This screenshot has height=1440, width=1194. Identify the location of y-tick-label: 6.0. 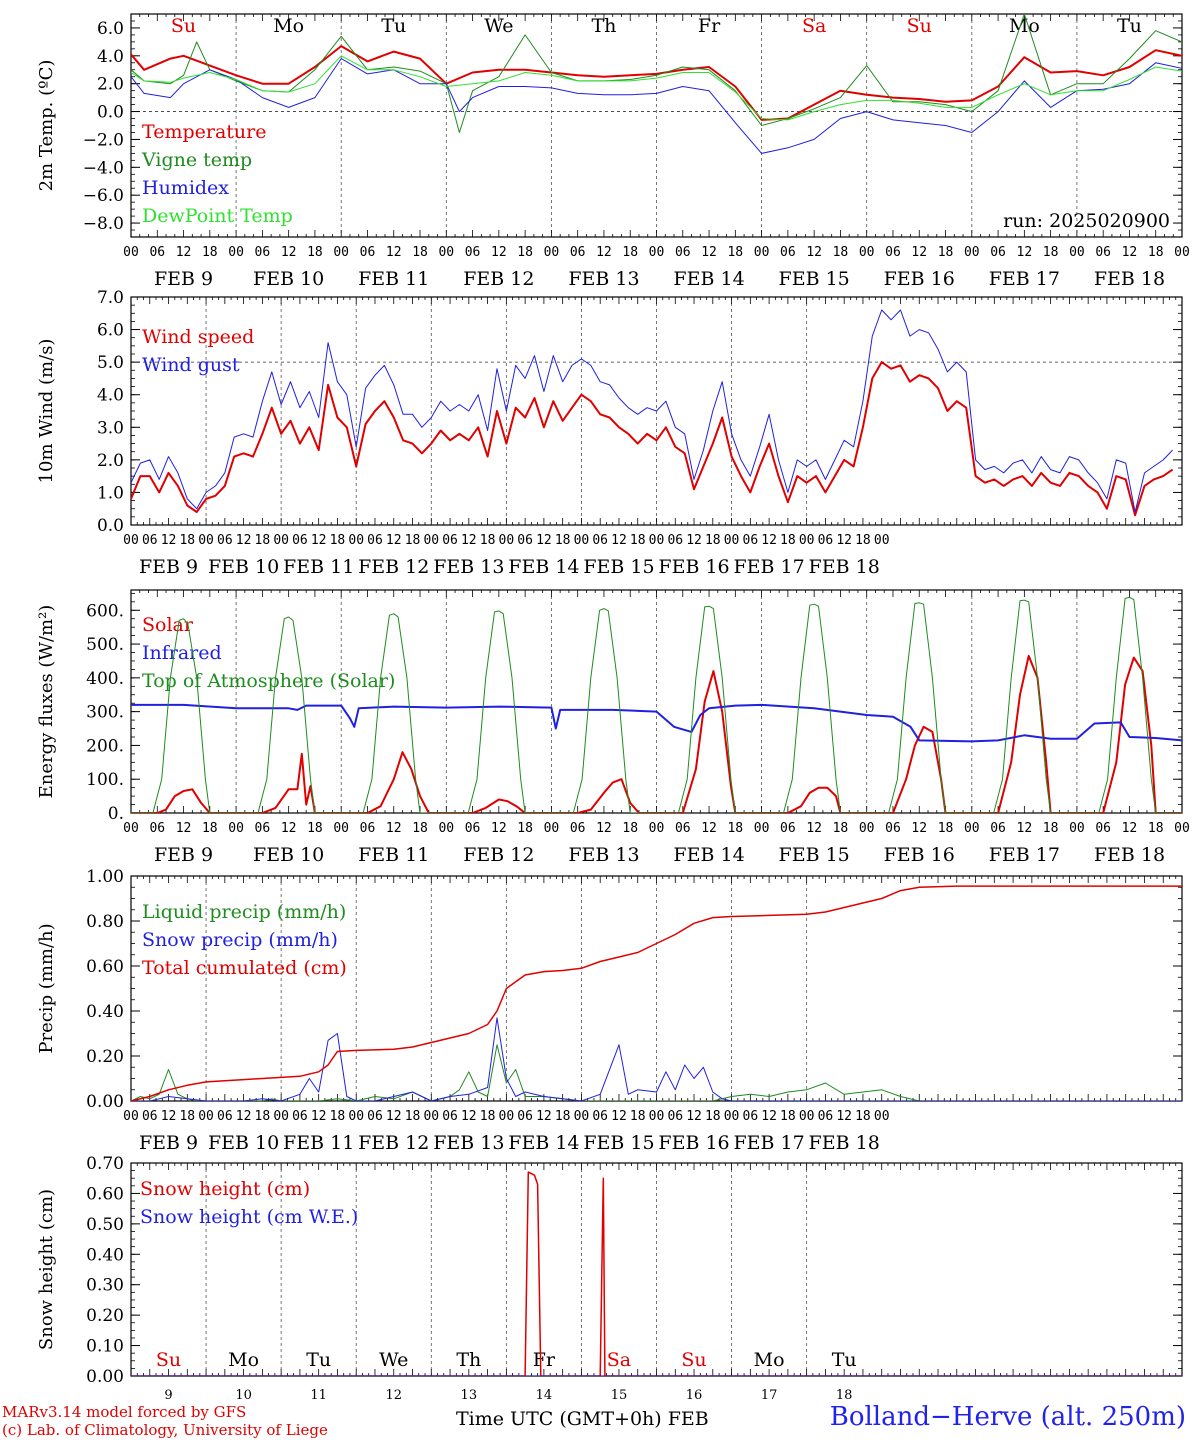
(110, 29).